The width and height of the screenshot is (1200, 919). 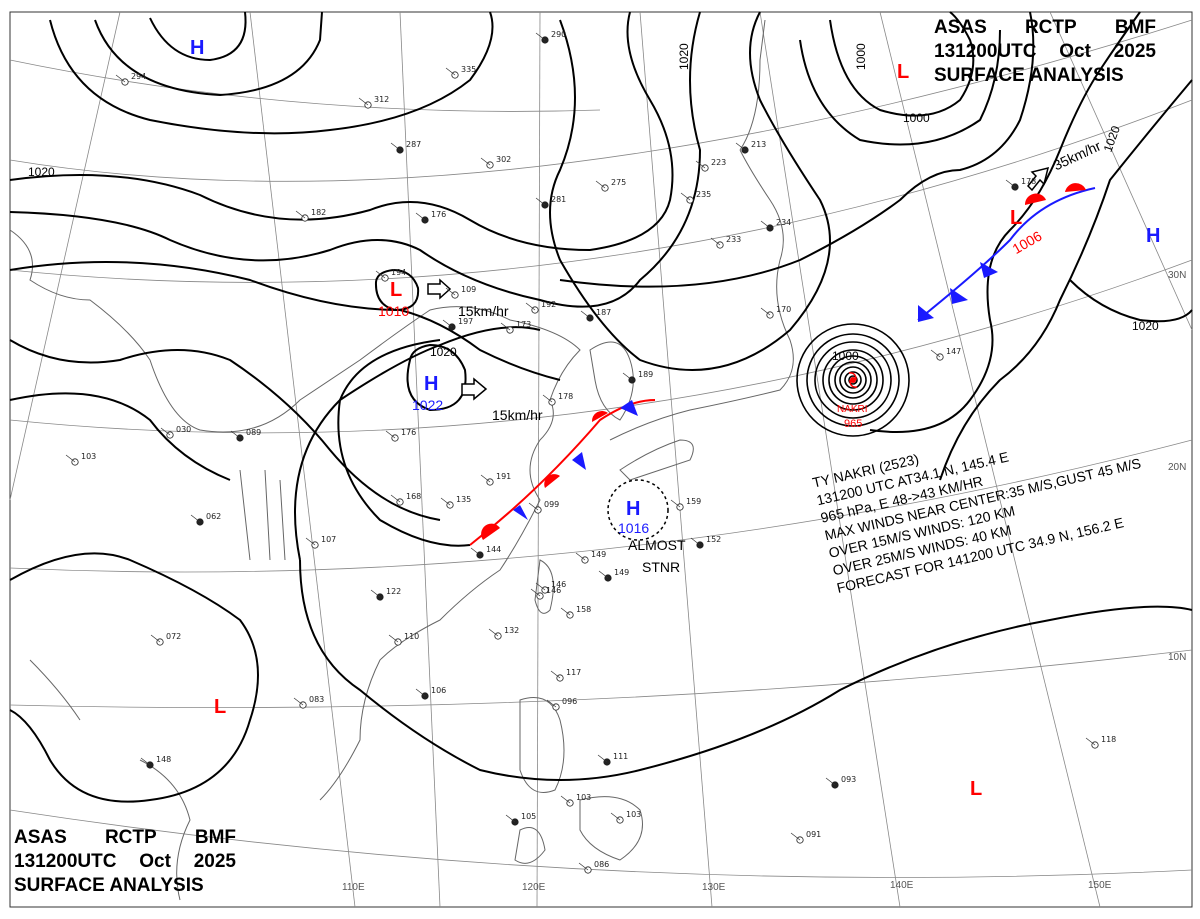 I want to click on stnr-label: ALMOST, so click(x=657, y=545).